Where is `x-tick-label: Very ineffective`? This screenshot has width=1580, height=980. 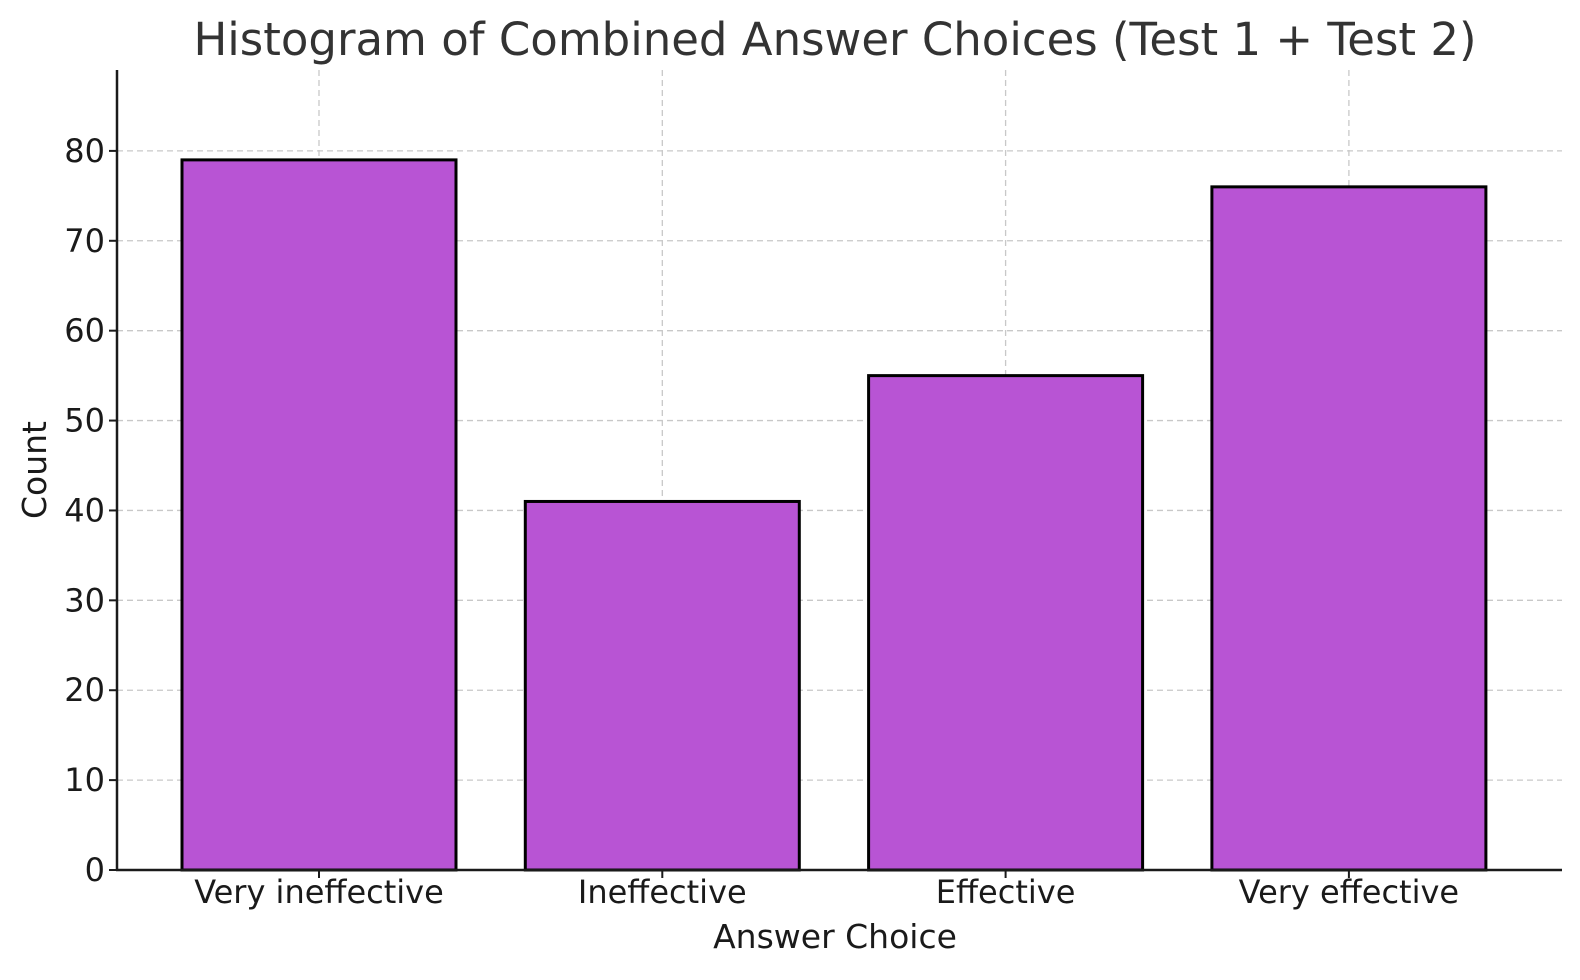 x-tick-label: Very ineffective is located at coordinates (319, 892).